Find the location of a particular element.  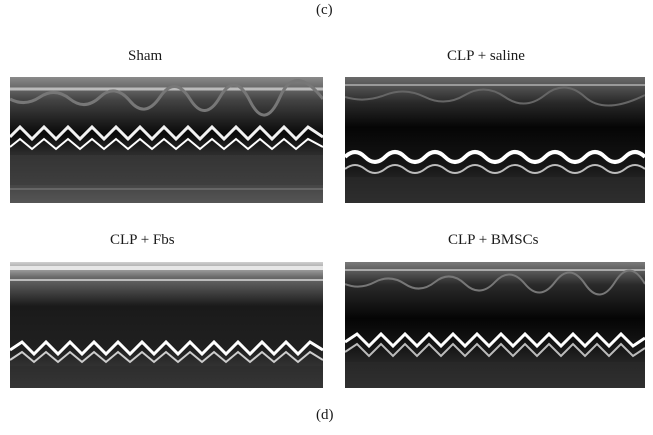

echo-image-clp-fbs is located at coordinates (166, 325).